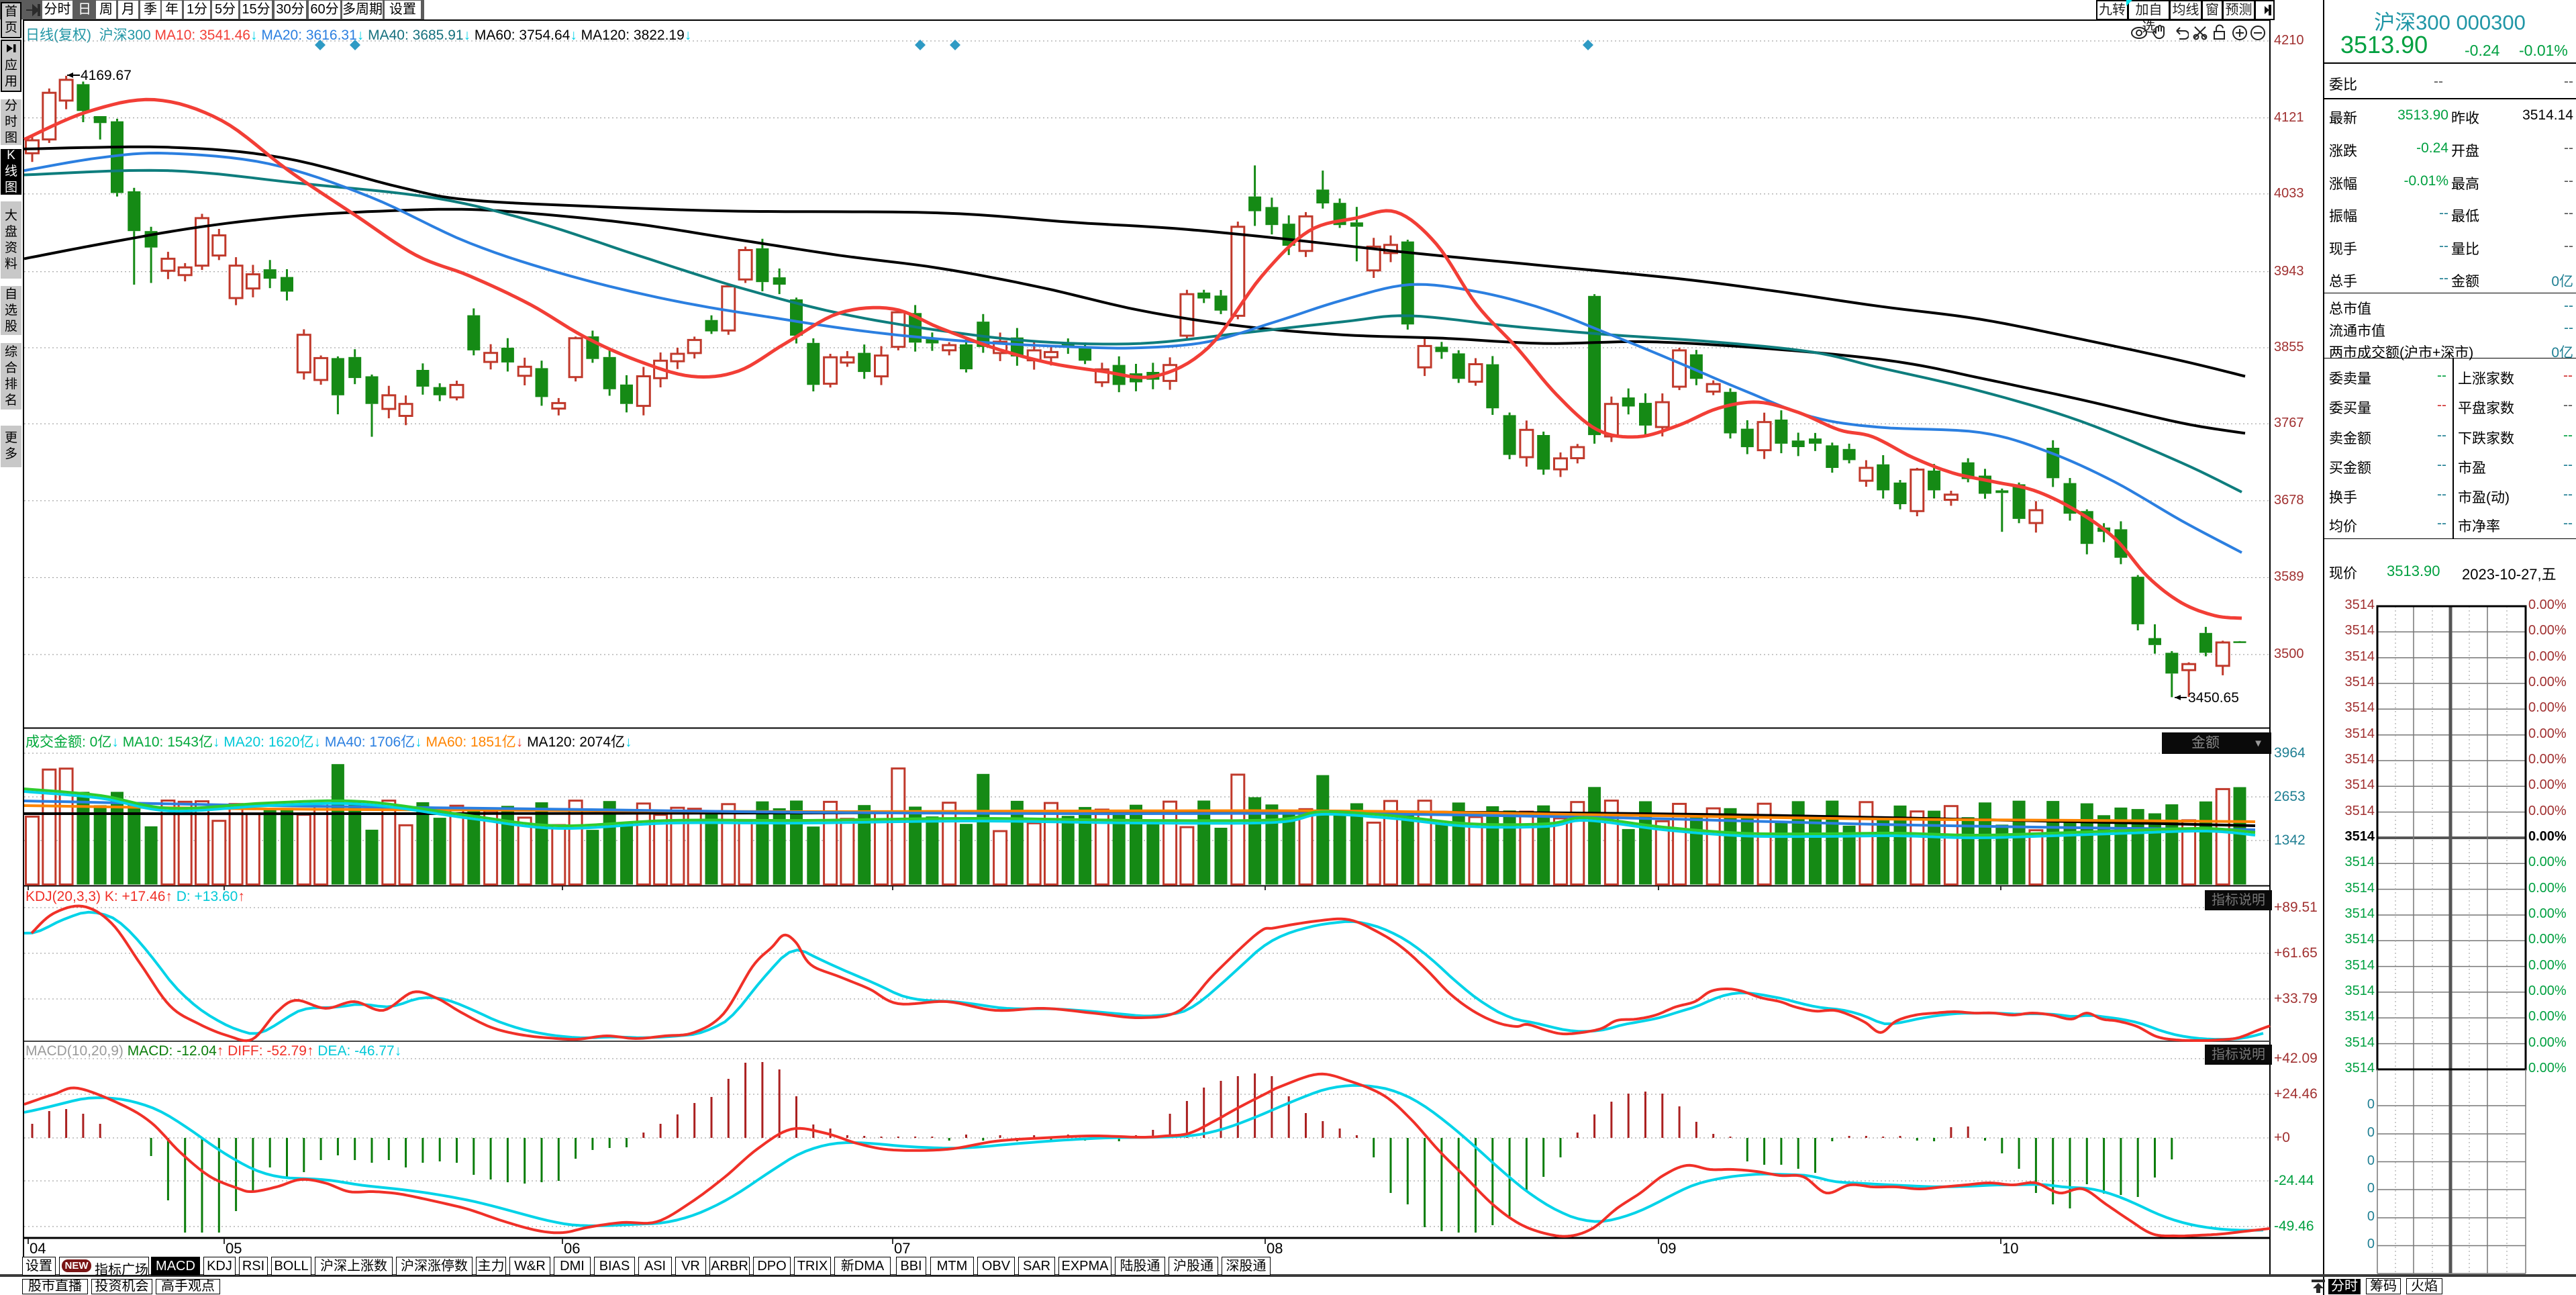  I want to click on svg-text: 3450.65, so click(2213, 698).